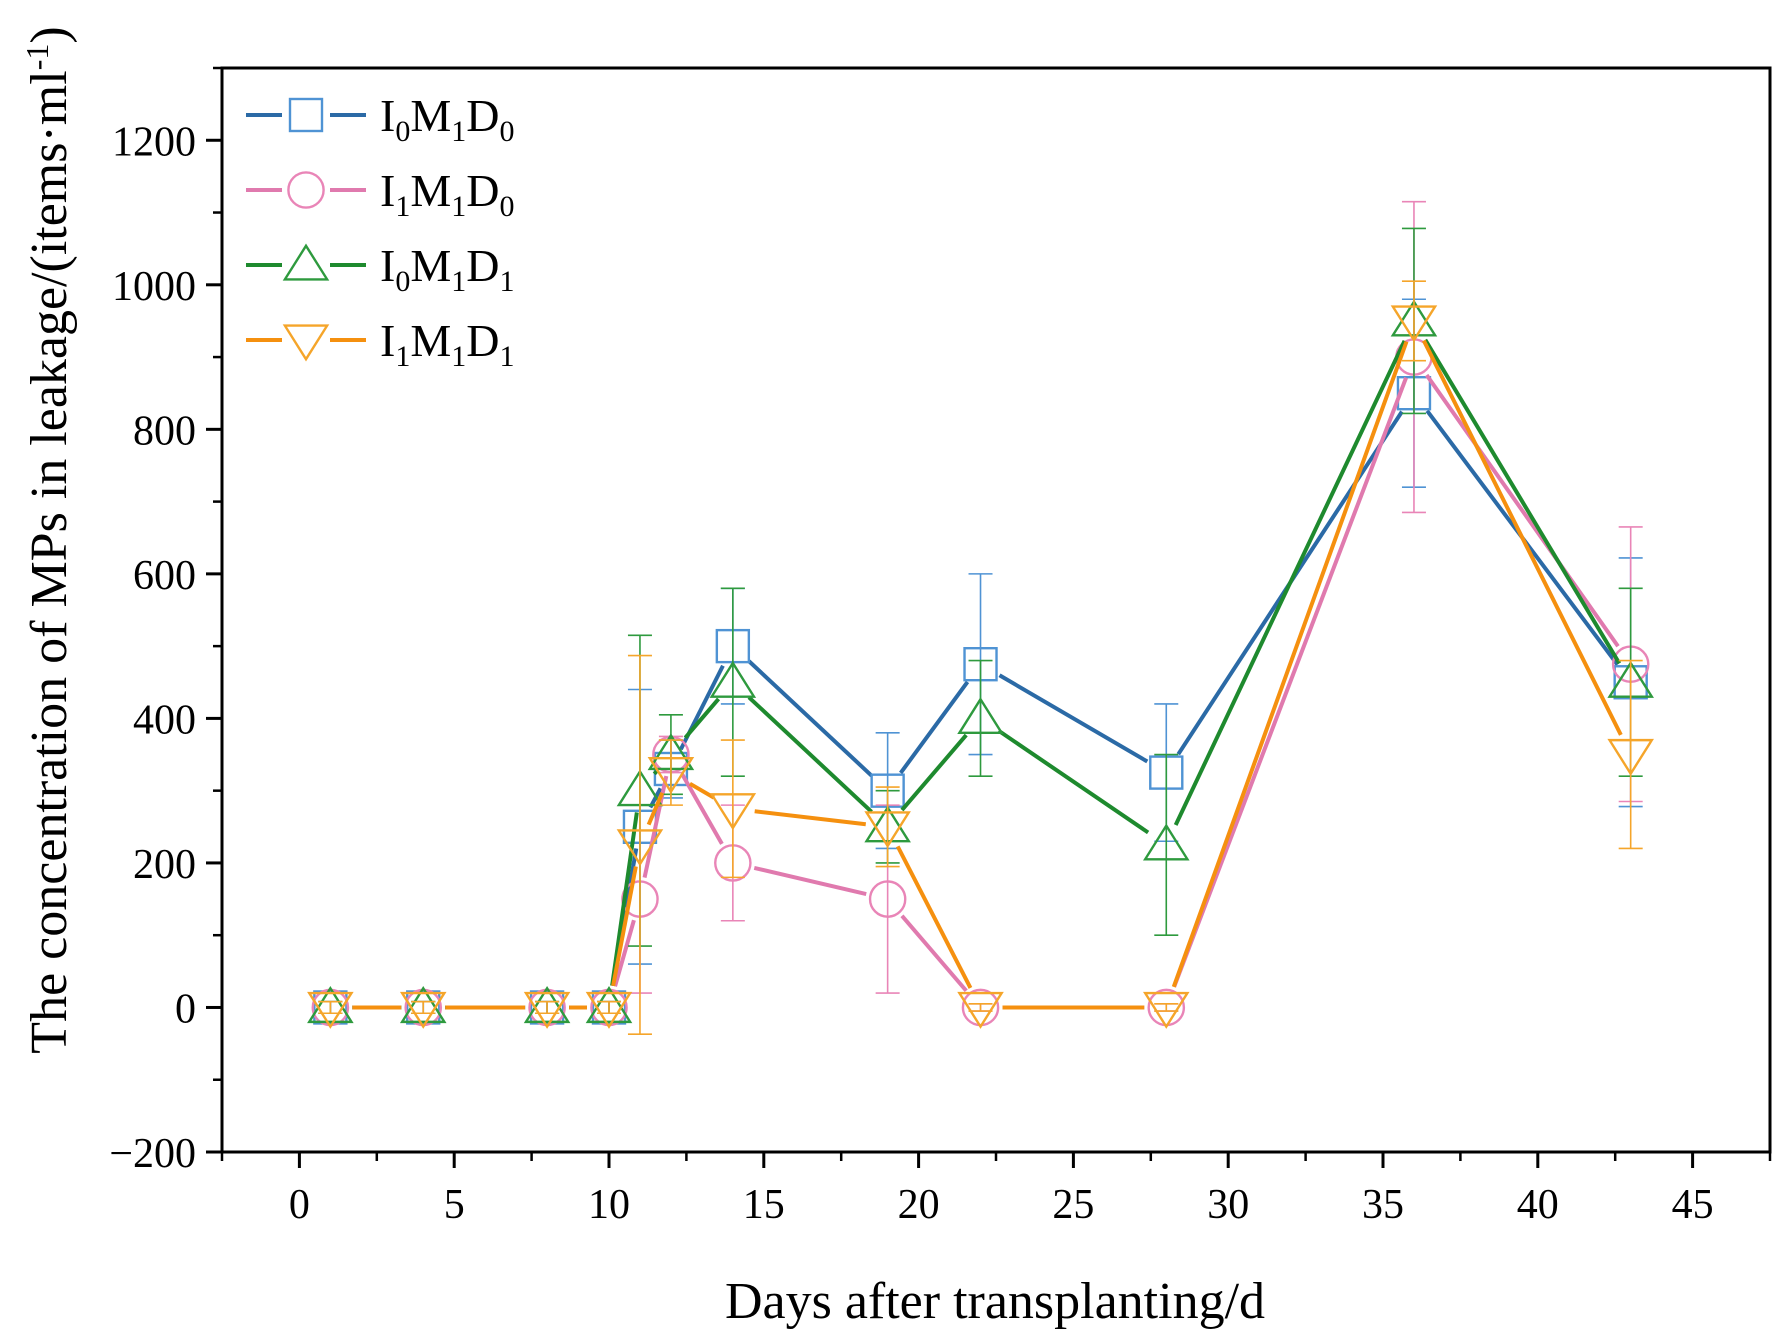 Image resolution: width=1792 pixels, height=1339 pixels. Describe the element at coordinates (154, 287) in the screenshot. I see `y-tick-label: 1000` at that location.